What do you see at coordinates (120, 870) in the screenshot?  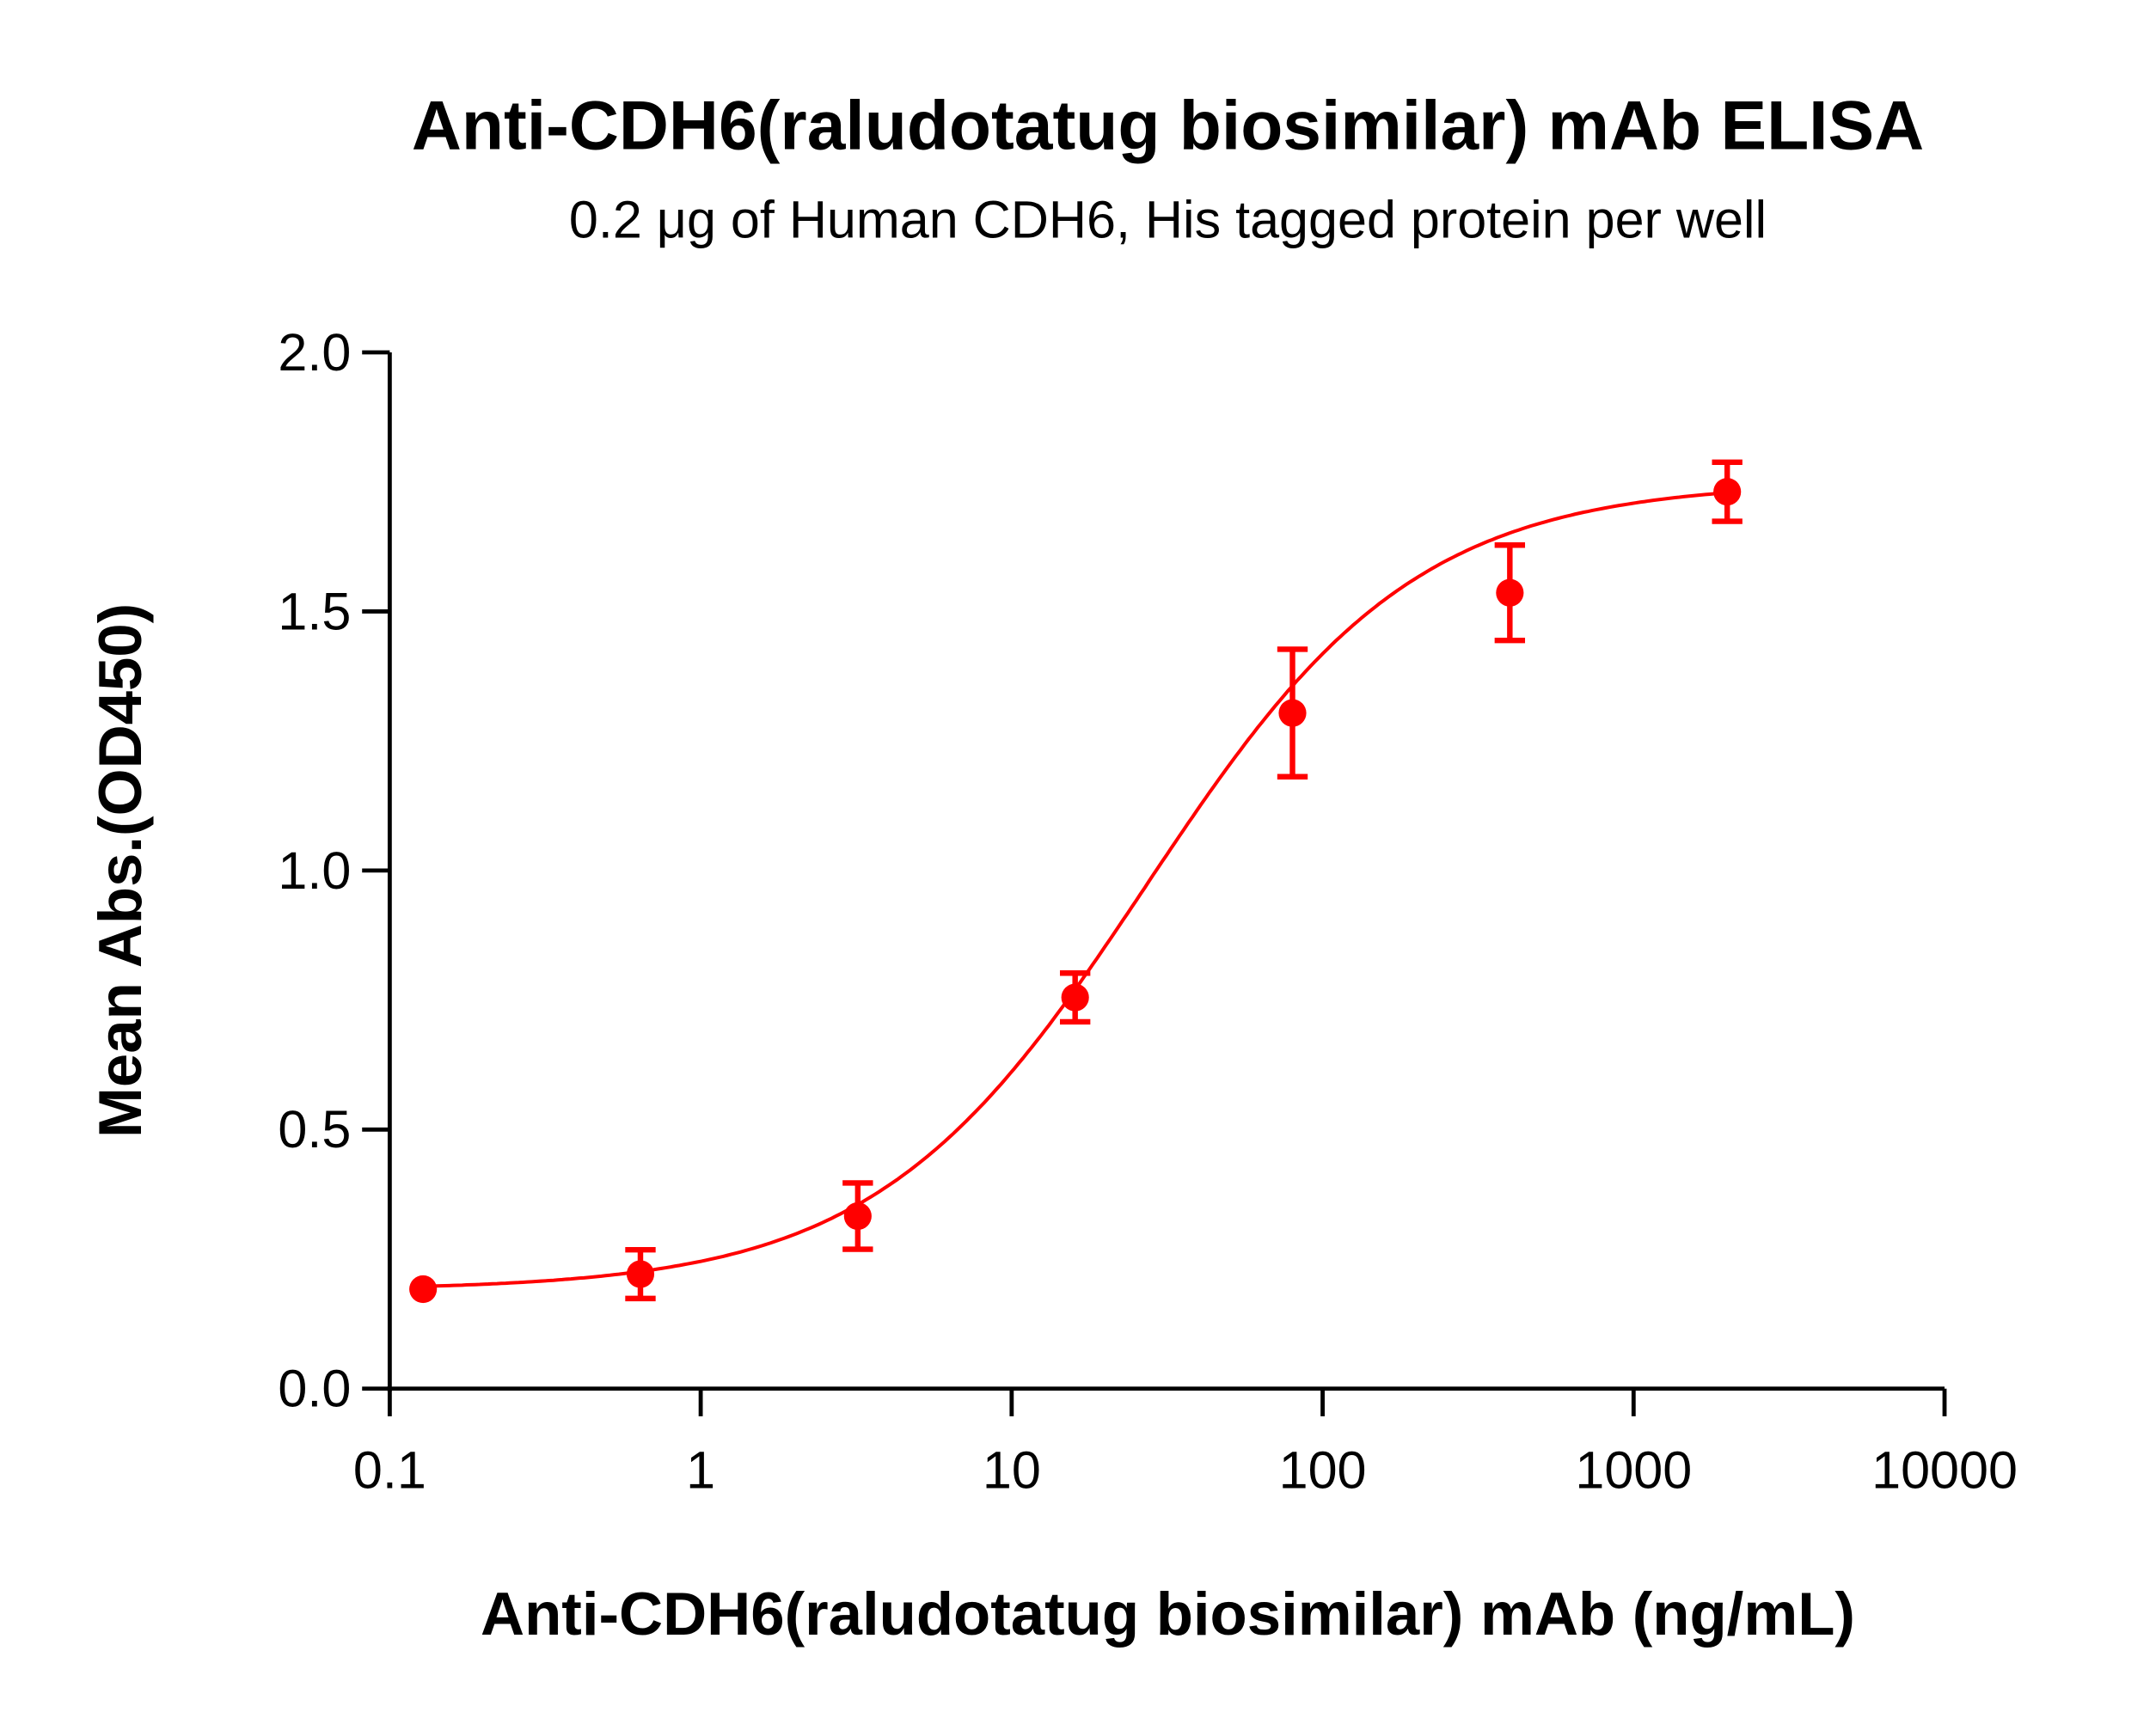 I see `y-axis-label: Mean Abs.(OD450)` at bounding box center [120, 870].